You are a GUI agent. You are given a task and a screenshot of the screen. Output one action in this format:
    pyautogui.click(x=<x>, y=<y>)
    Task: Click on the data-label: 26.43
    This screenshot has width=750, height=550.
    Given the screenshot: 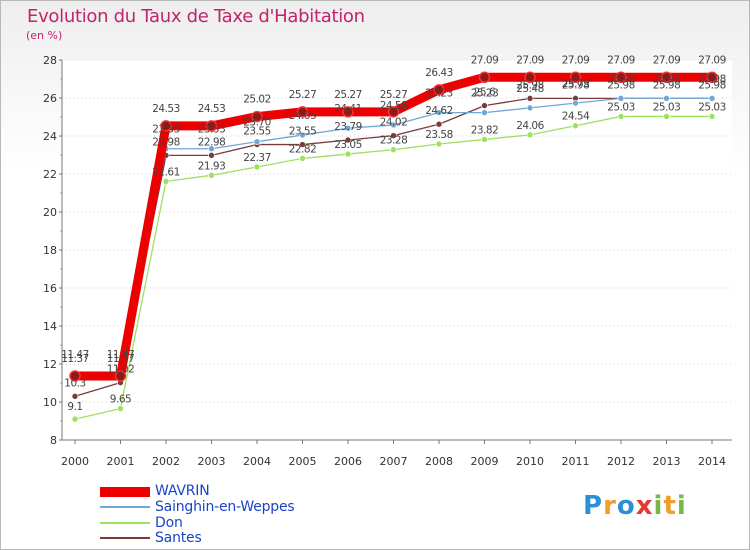 What is the action you would take?
    pyautogui.click(x=439, y=73)
    